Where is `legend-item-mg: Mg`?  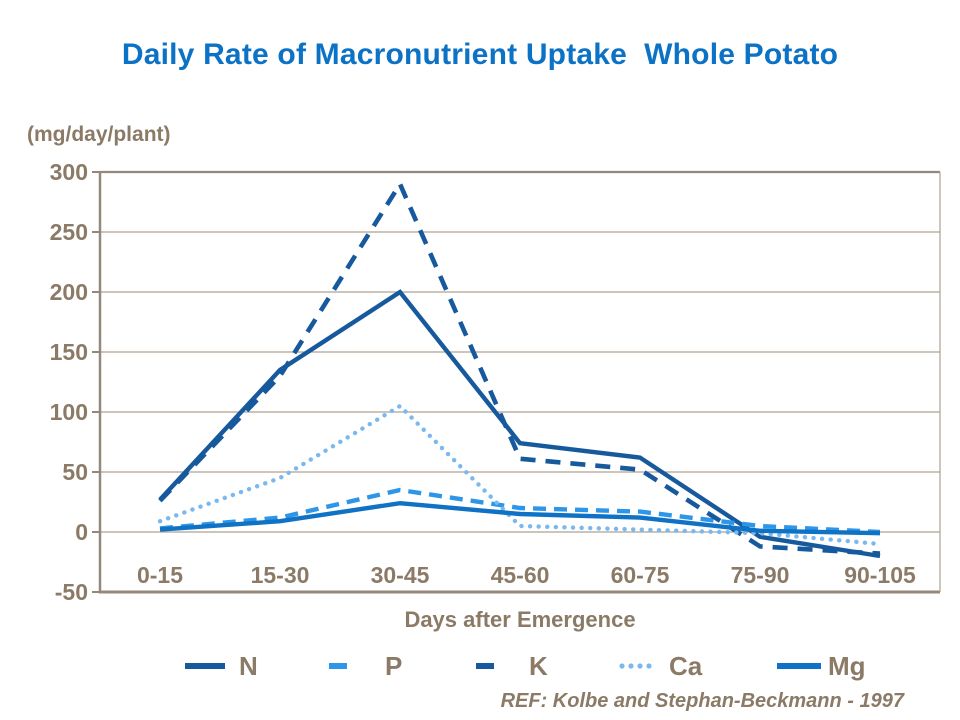 legend-item-mg: Mg is located at coordinates (821, 666).